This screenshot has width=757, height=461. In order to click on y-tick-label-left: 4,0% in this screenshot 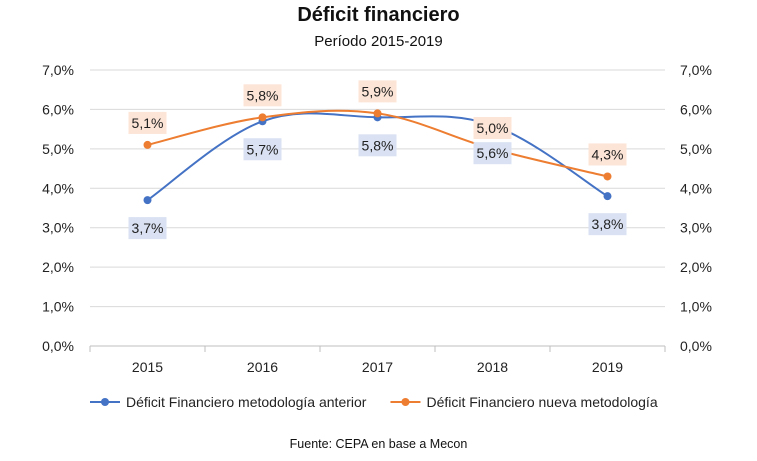, I will do `click(58, 188)`.